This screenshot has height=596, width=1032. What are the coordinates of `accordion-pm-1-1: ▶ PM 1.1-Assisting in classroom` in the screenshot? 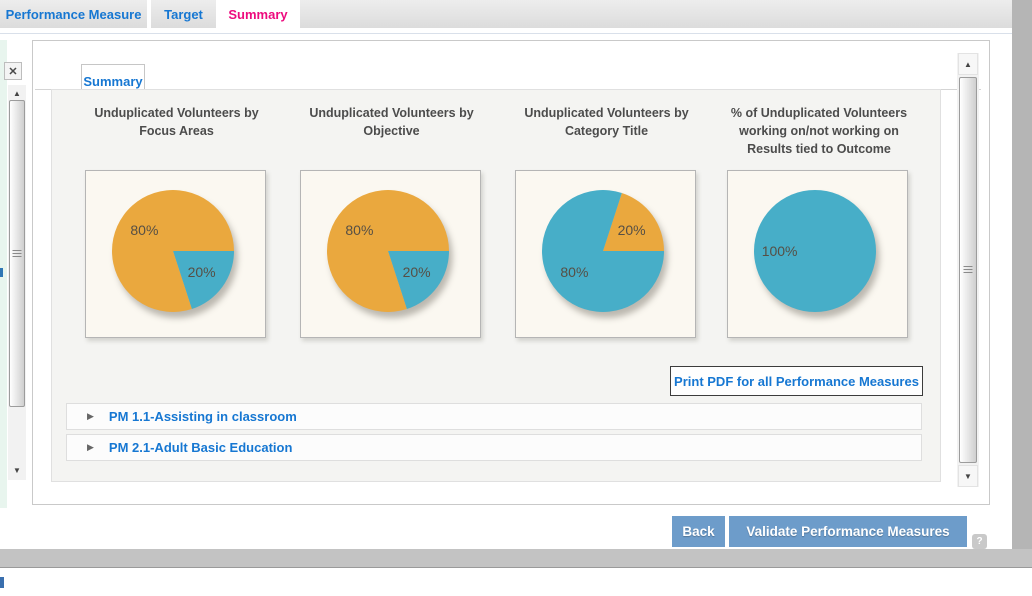 It's located at (494, 416).